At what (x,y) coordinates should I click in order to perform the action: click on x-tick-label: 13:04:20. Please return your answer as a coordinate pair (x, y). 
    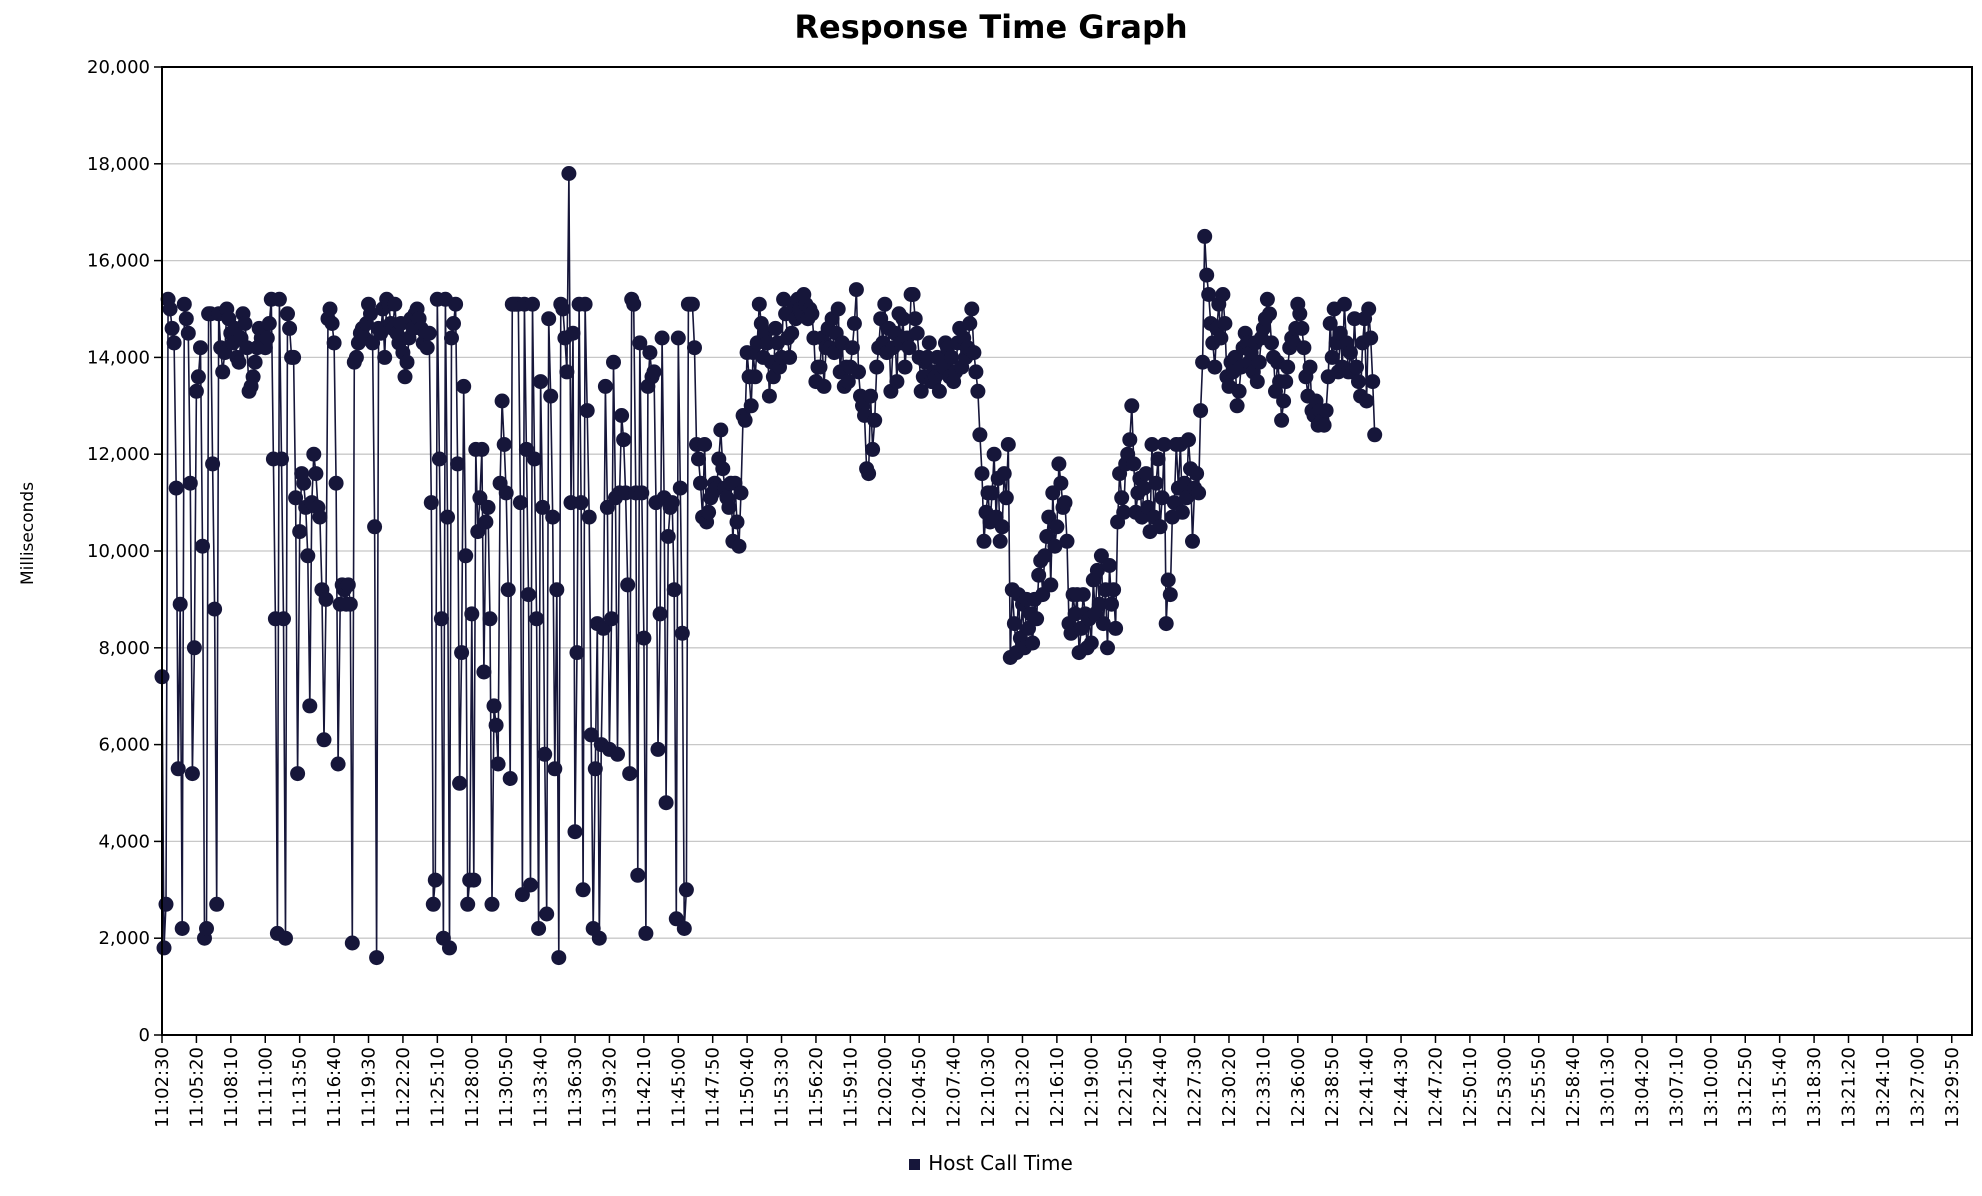
    Looking at the image, I should click on (1642, 1087).